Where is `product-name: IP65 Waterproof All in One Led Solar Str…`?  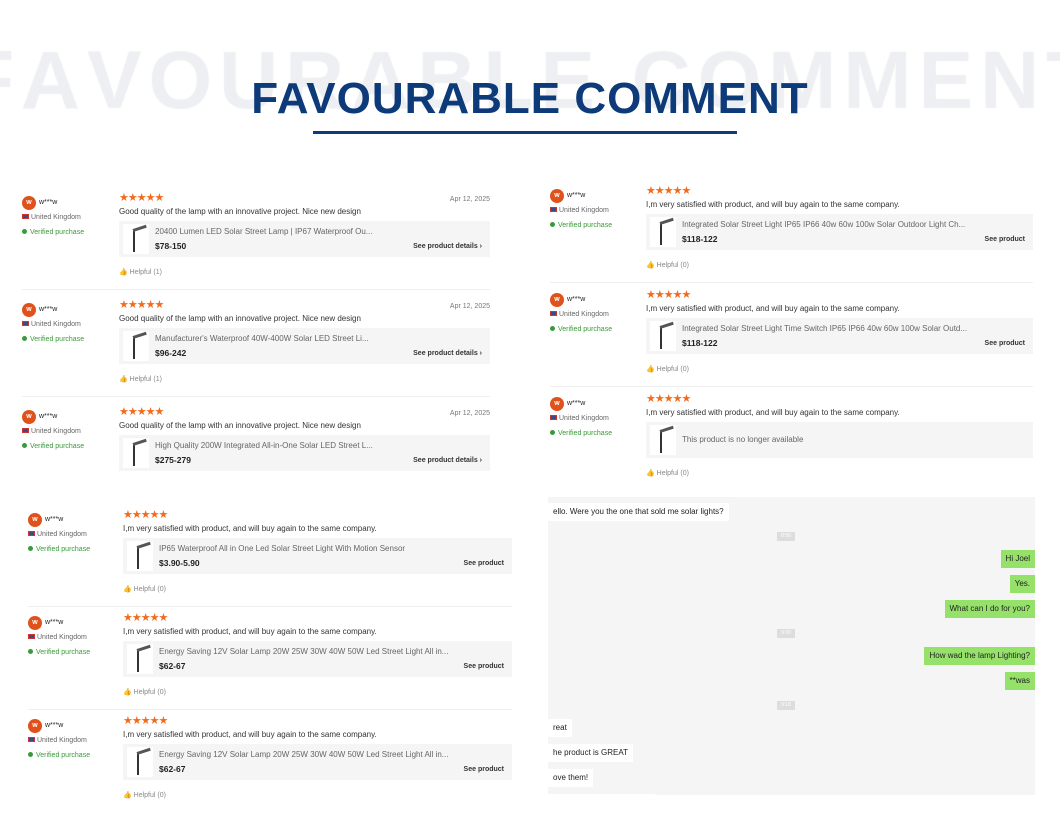
product-name: IP65 Waterproof All in One Led Solar Str… is located at coordinates (282, 548).